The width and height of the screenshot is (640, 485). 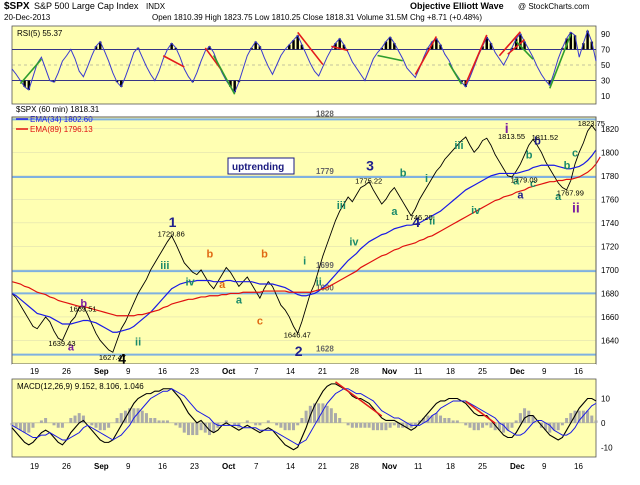 What do you see at coordinates (607, 447) in the screenshot?
I see `macd-tick-label: -10` at bounding box center [607, 447].